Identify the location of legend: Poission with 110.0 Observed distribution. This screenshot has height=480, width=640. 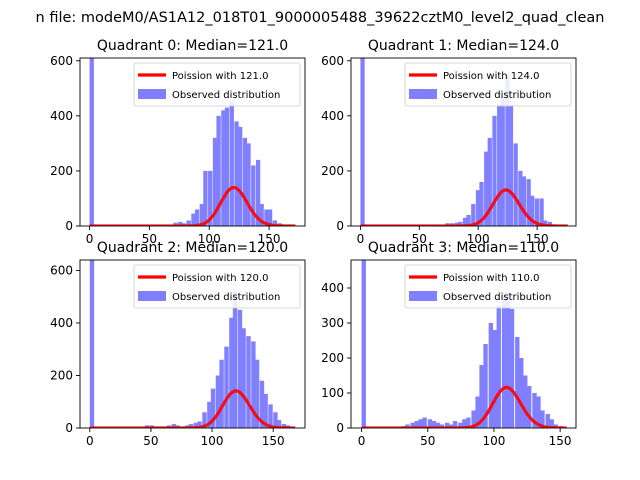
(488, 286).